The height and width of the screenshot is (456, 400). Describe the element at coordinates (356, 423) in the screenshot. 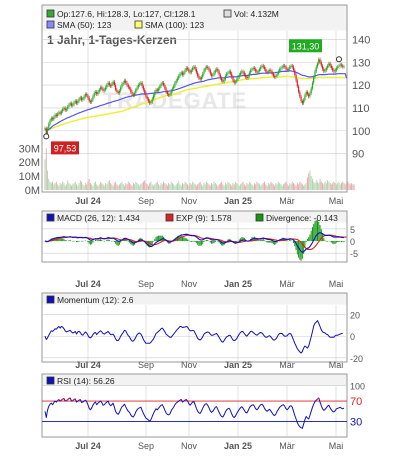

I see `rsi-tick-label: 30` at that location.